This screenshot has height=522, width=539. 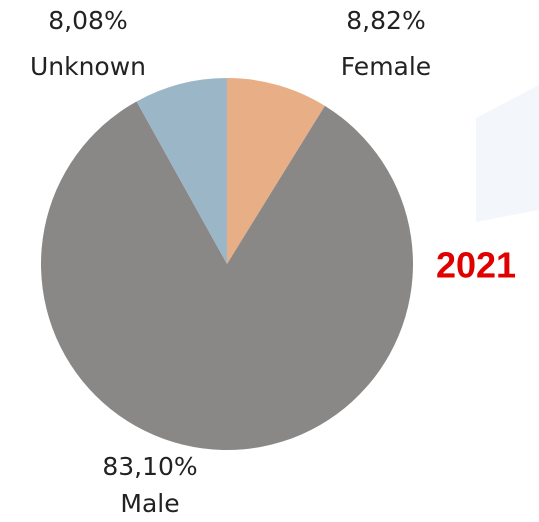 I want to click on value-label: 8,08%, so click(x=87, y=20).